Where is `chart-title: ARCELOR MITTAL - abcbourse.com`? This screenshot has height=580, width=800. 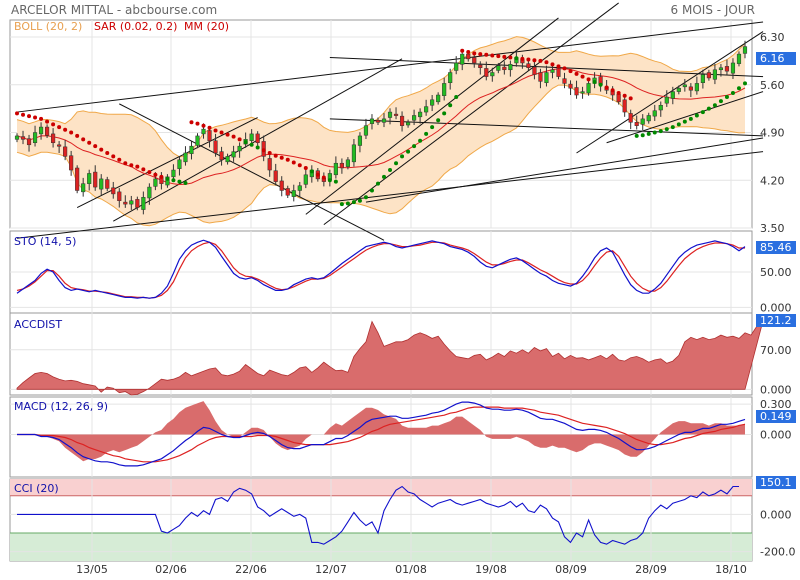 chart-title: ARCELOR MITTAL - abcbourse.com is located at coordinates (114, 10).